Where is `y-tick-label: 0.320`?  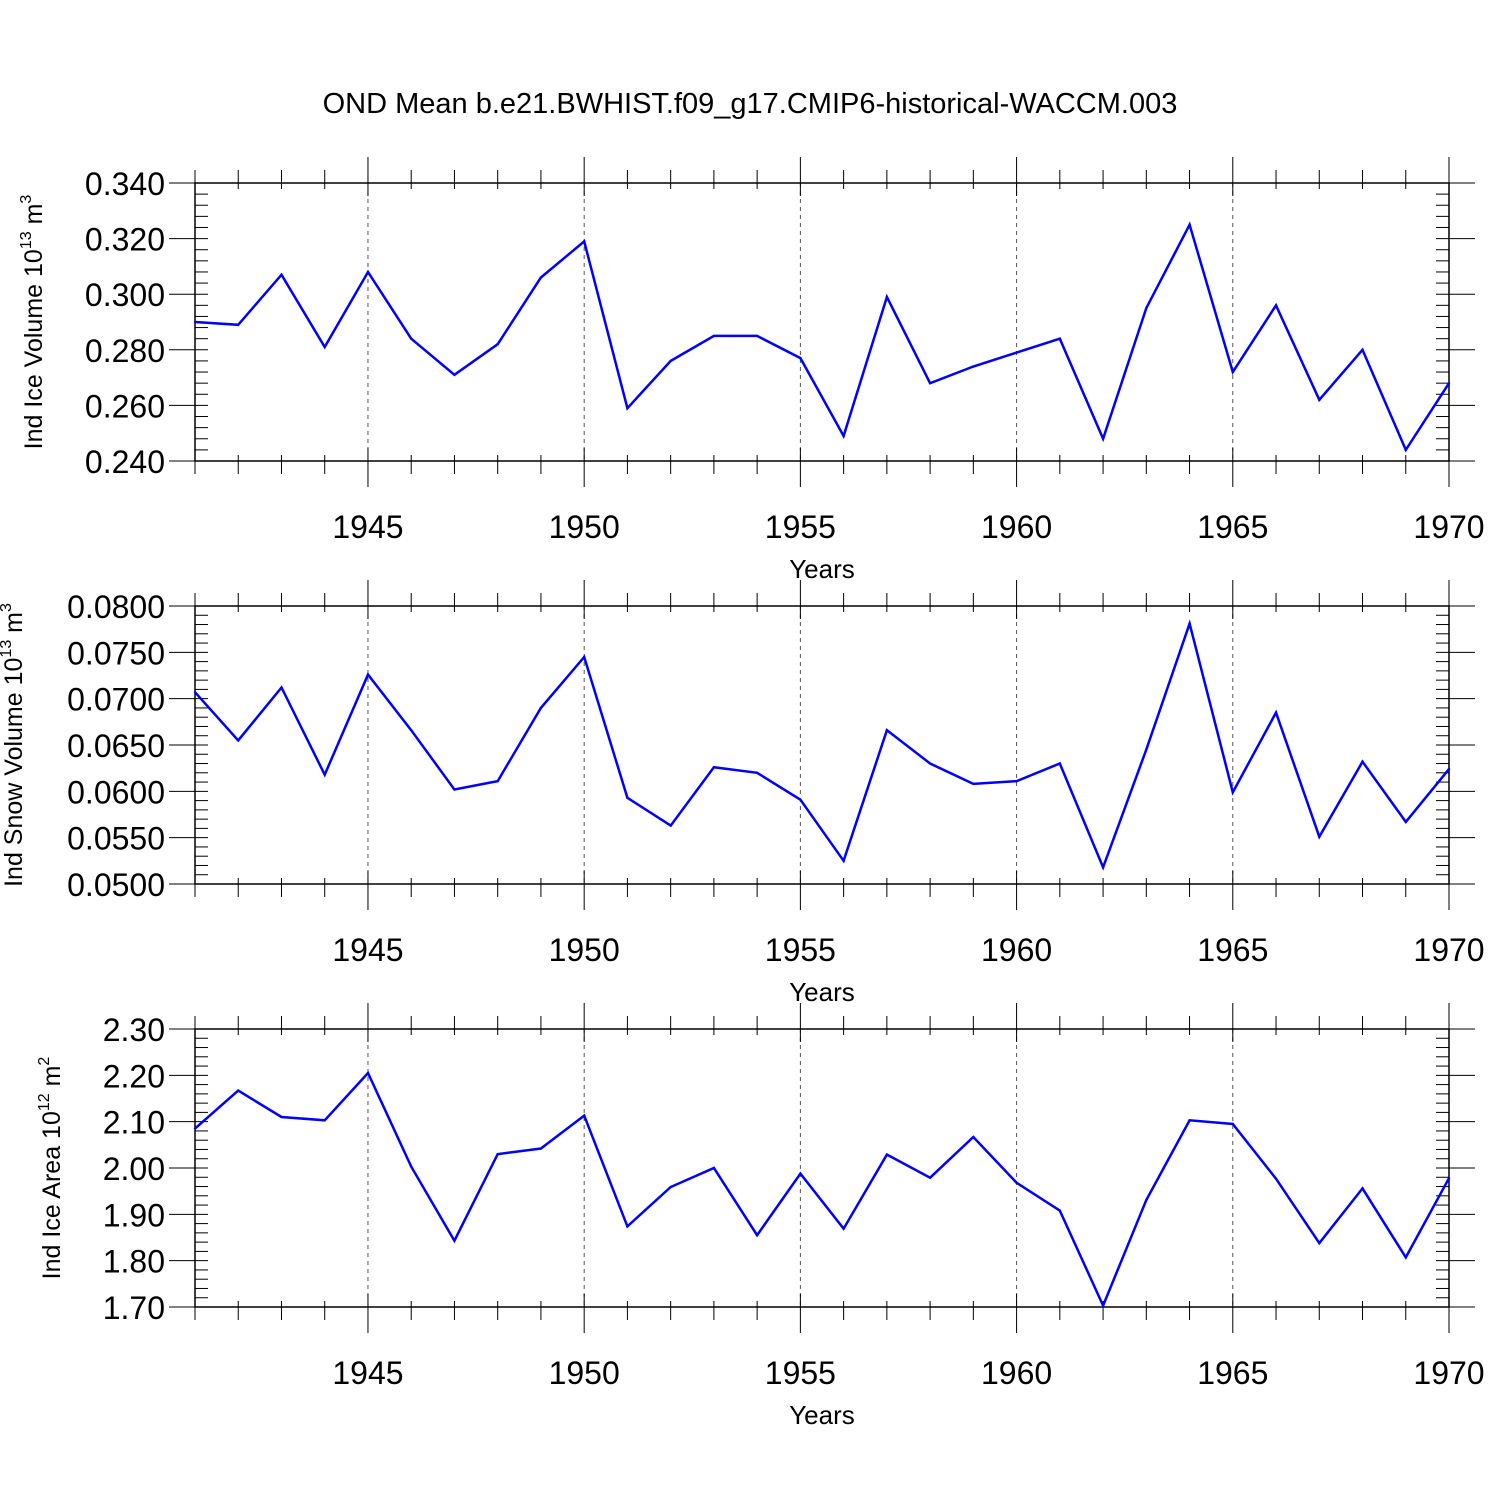 y-tick-label: 0.320 is located at coordinates (125, 240).